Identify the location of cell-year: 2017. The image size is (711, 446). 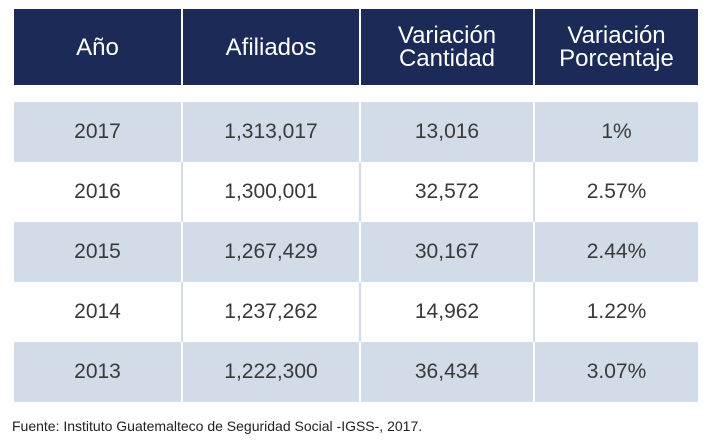
(97, 132).